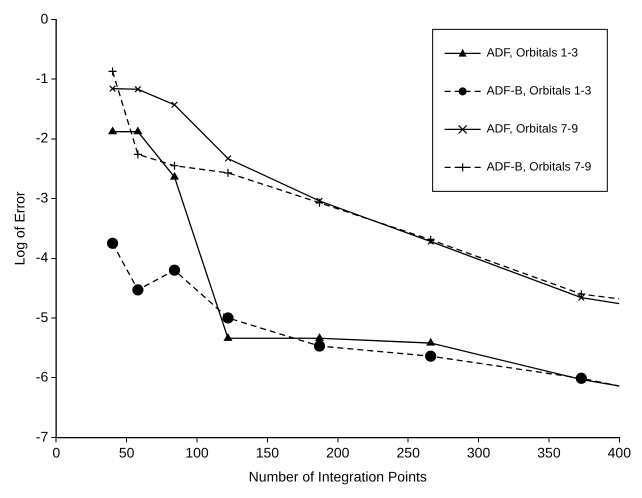  I want to click on x-tick-label: 300, so click(478, 452).